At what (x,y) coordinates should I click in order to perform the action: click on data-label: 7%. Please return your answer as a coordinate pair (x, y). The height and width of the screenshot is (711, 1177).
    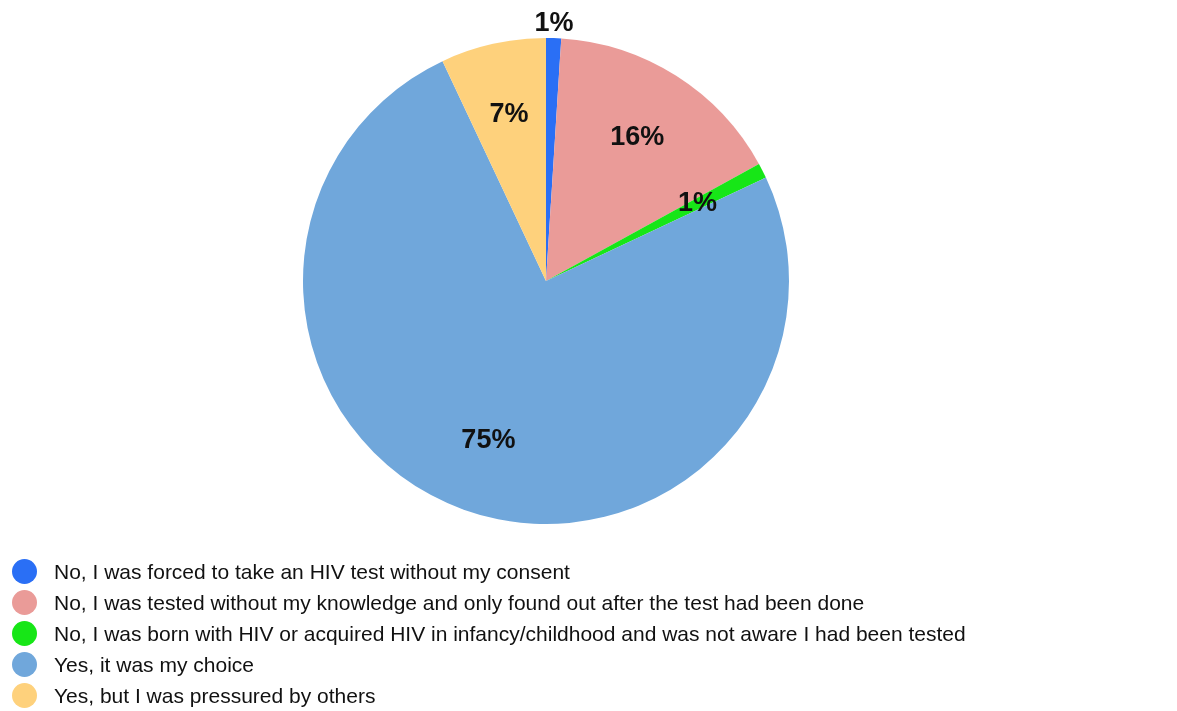
    Looking at the image, I should click on (509, 113).